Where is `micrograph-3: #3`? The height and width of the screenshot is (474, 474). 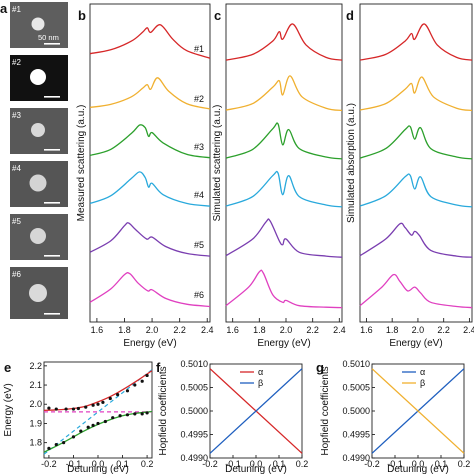
micrograph-3: #3 is located at coordinates (39, 131).